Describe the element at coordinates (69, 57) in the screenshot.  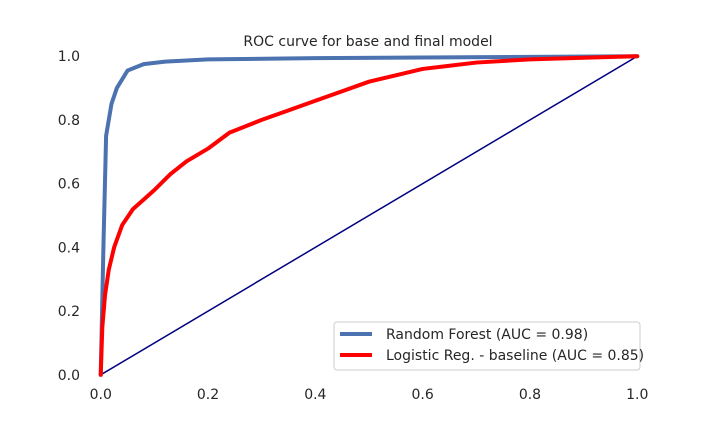
I see `y-tick-label: 1.0` at that location.